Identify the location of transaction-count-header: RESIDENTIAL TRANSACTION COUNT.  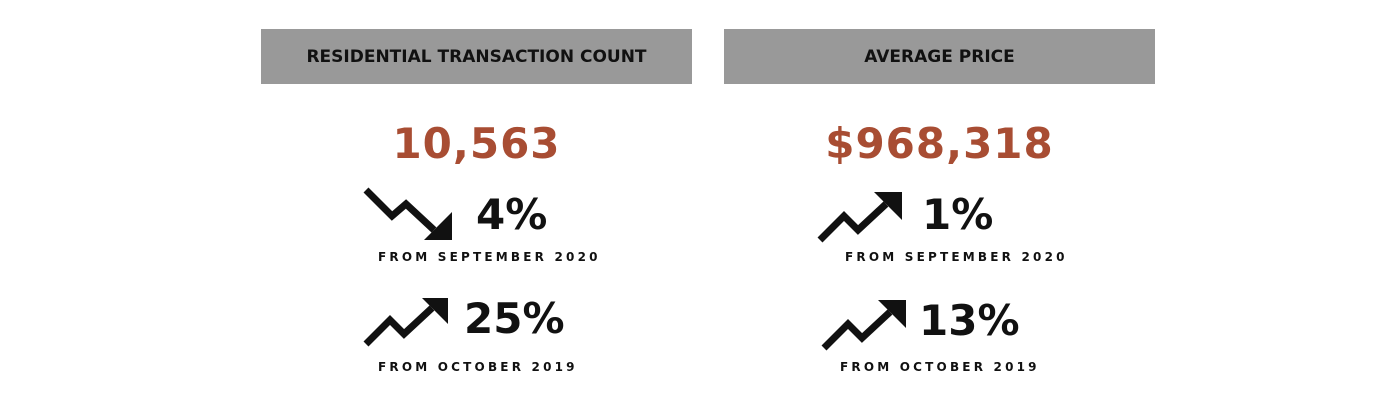
(476, 56).